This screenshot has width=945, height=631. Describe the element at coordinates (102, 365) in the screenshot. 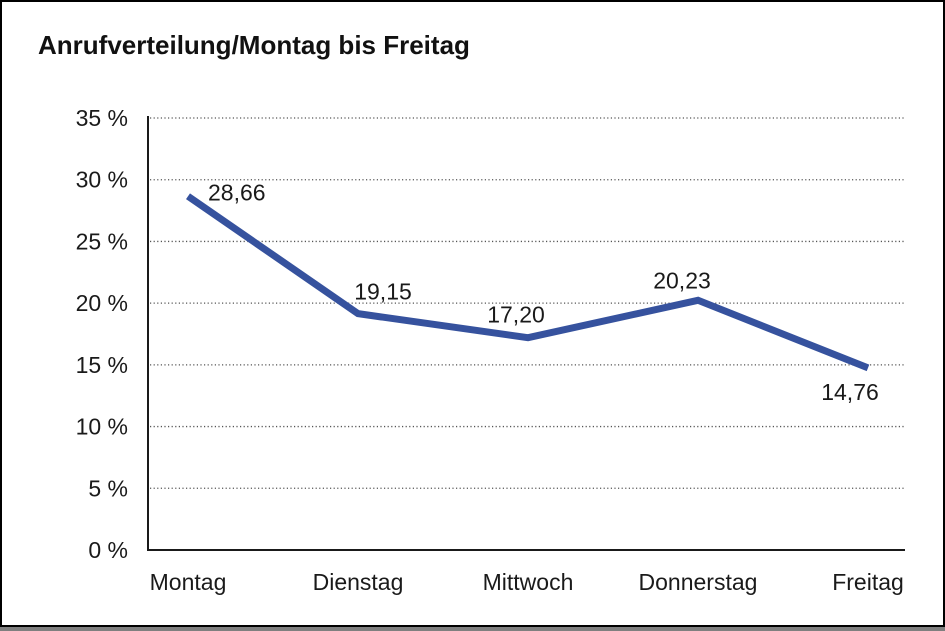

I see `y-tick-label: 15 %` at that location.